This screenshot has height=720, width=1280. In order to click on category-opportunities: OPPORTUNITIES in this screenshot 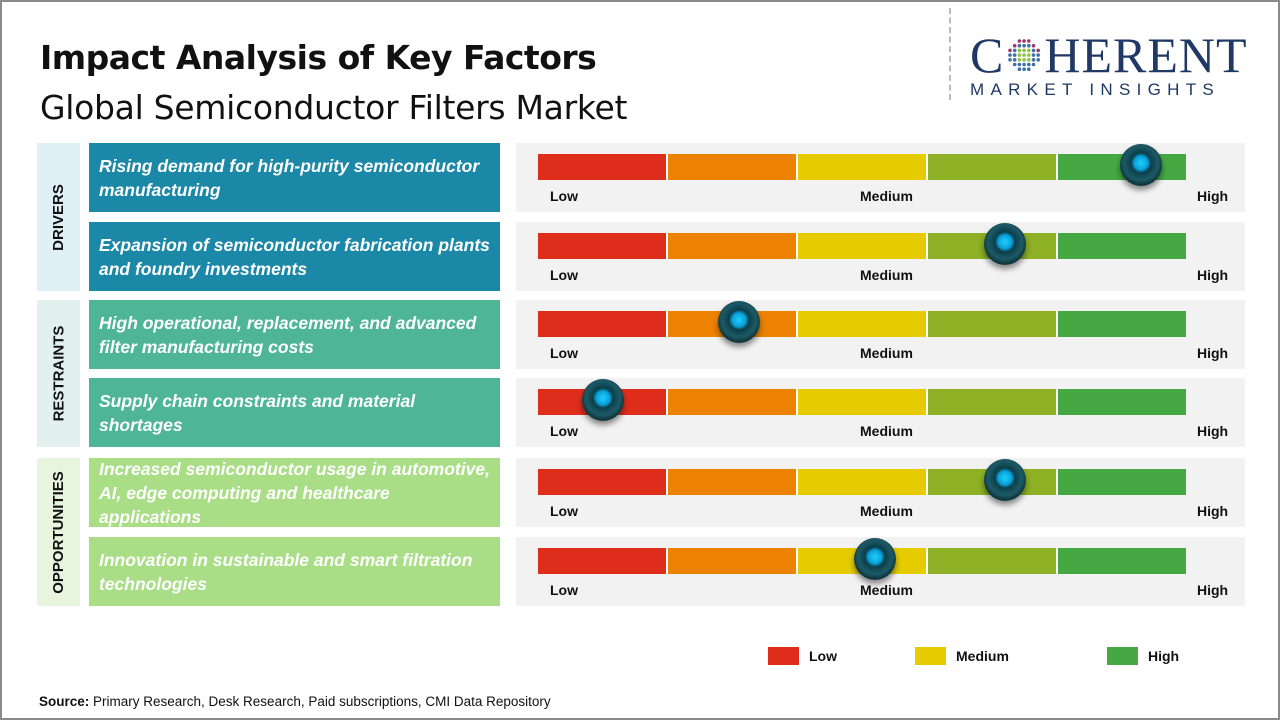, I will do `click(58, 532)`.